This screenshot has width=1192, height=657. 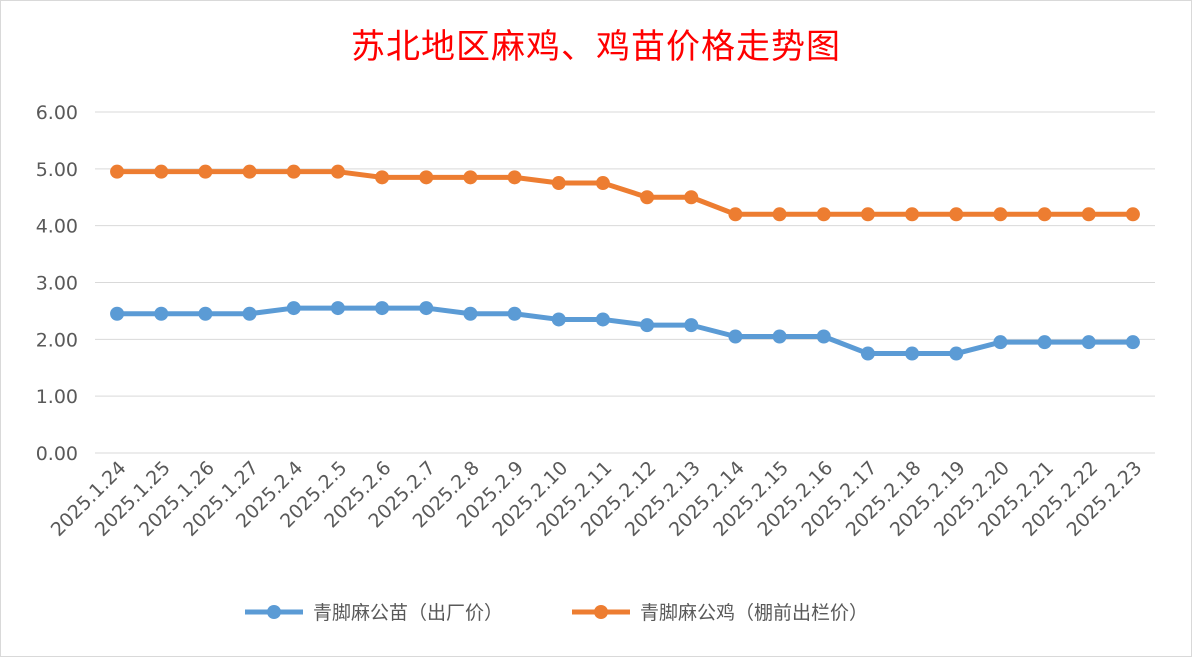 I want to click on y-tick-label: 3.00, so click(x=57, y=284).